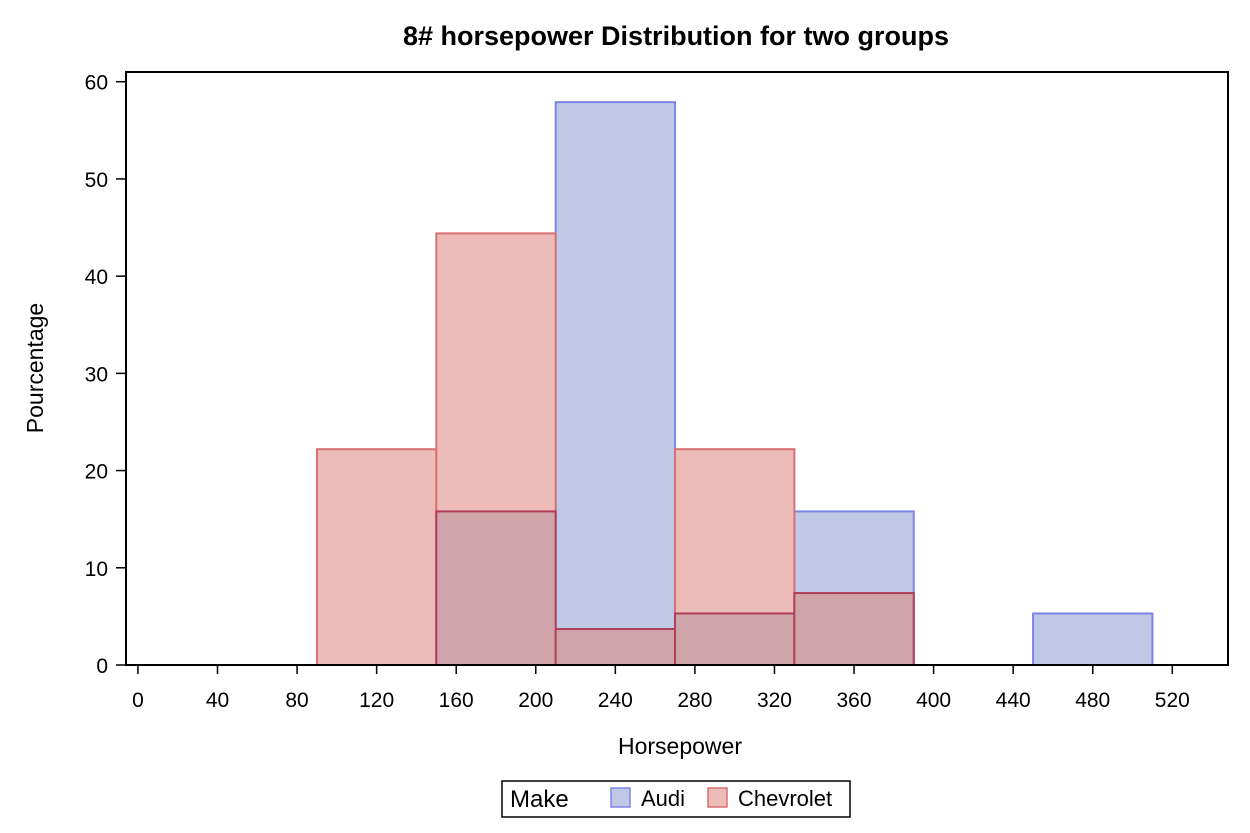 Image resolution: width=1250 pixels, height=833 pixels. I want to click on x-tick-label: 360, so click(854, 700).